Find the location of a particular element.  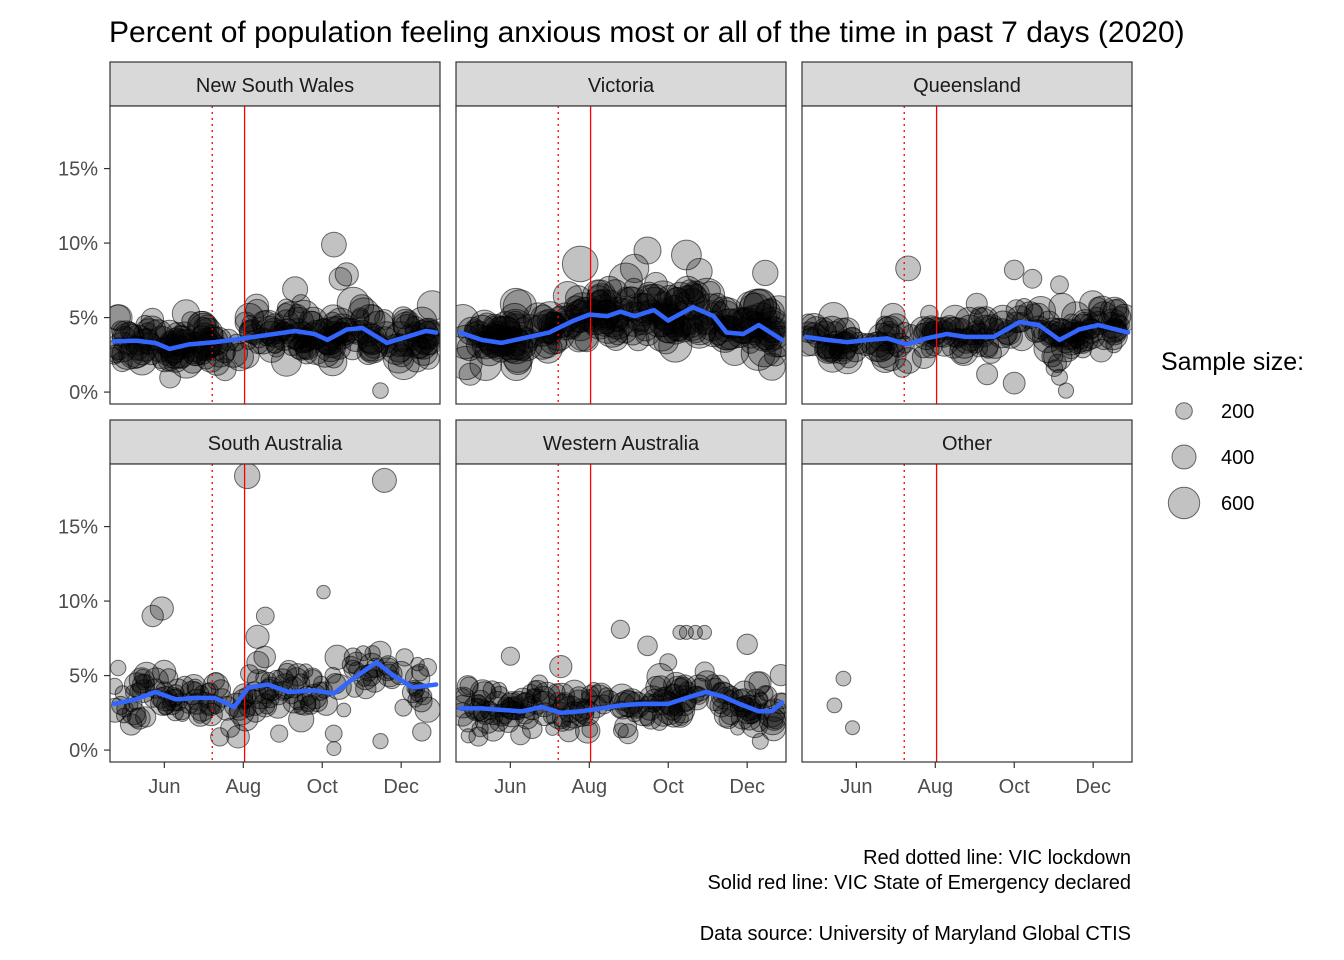

facet-strip-label: Victoria is located at coordinates (621, 86).